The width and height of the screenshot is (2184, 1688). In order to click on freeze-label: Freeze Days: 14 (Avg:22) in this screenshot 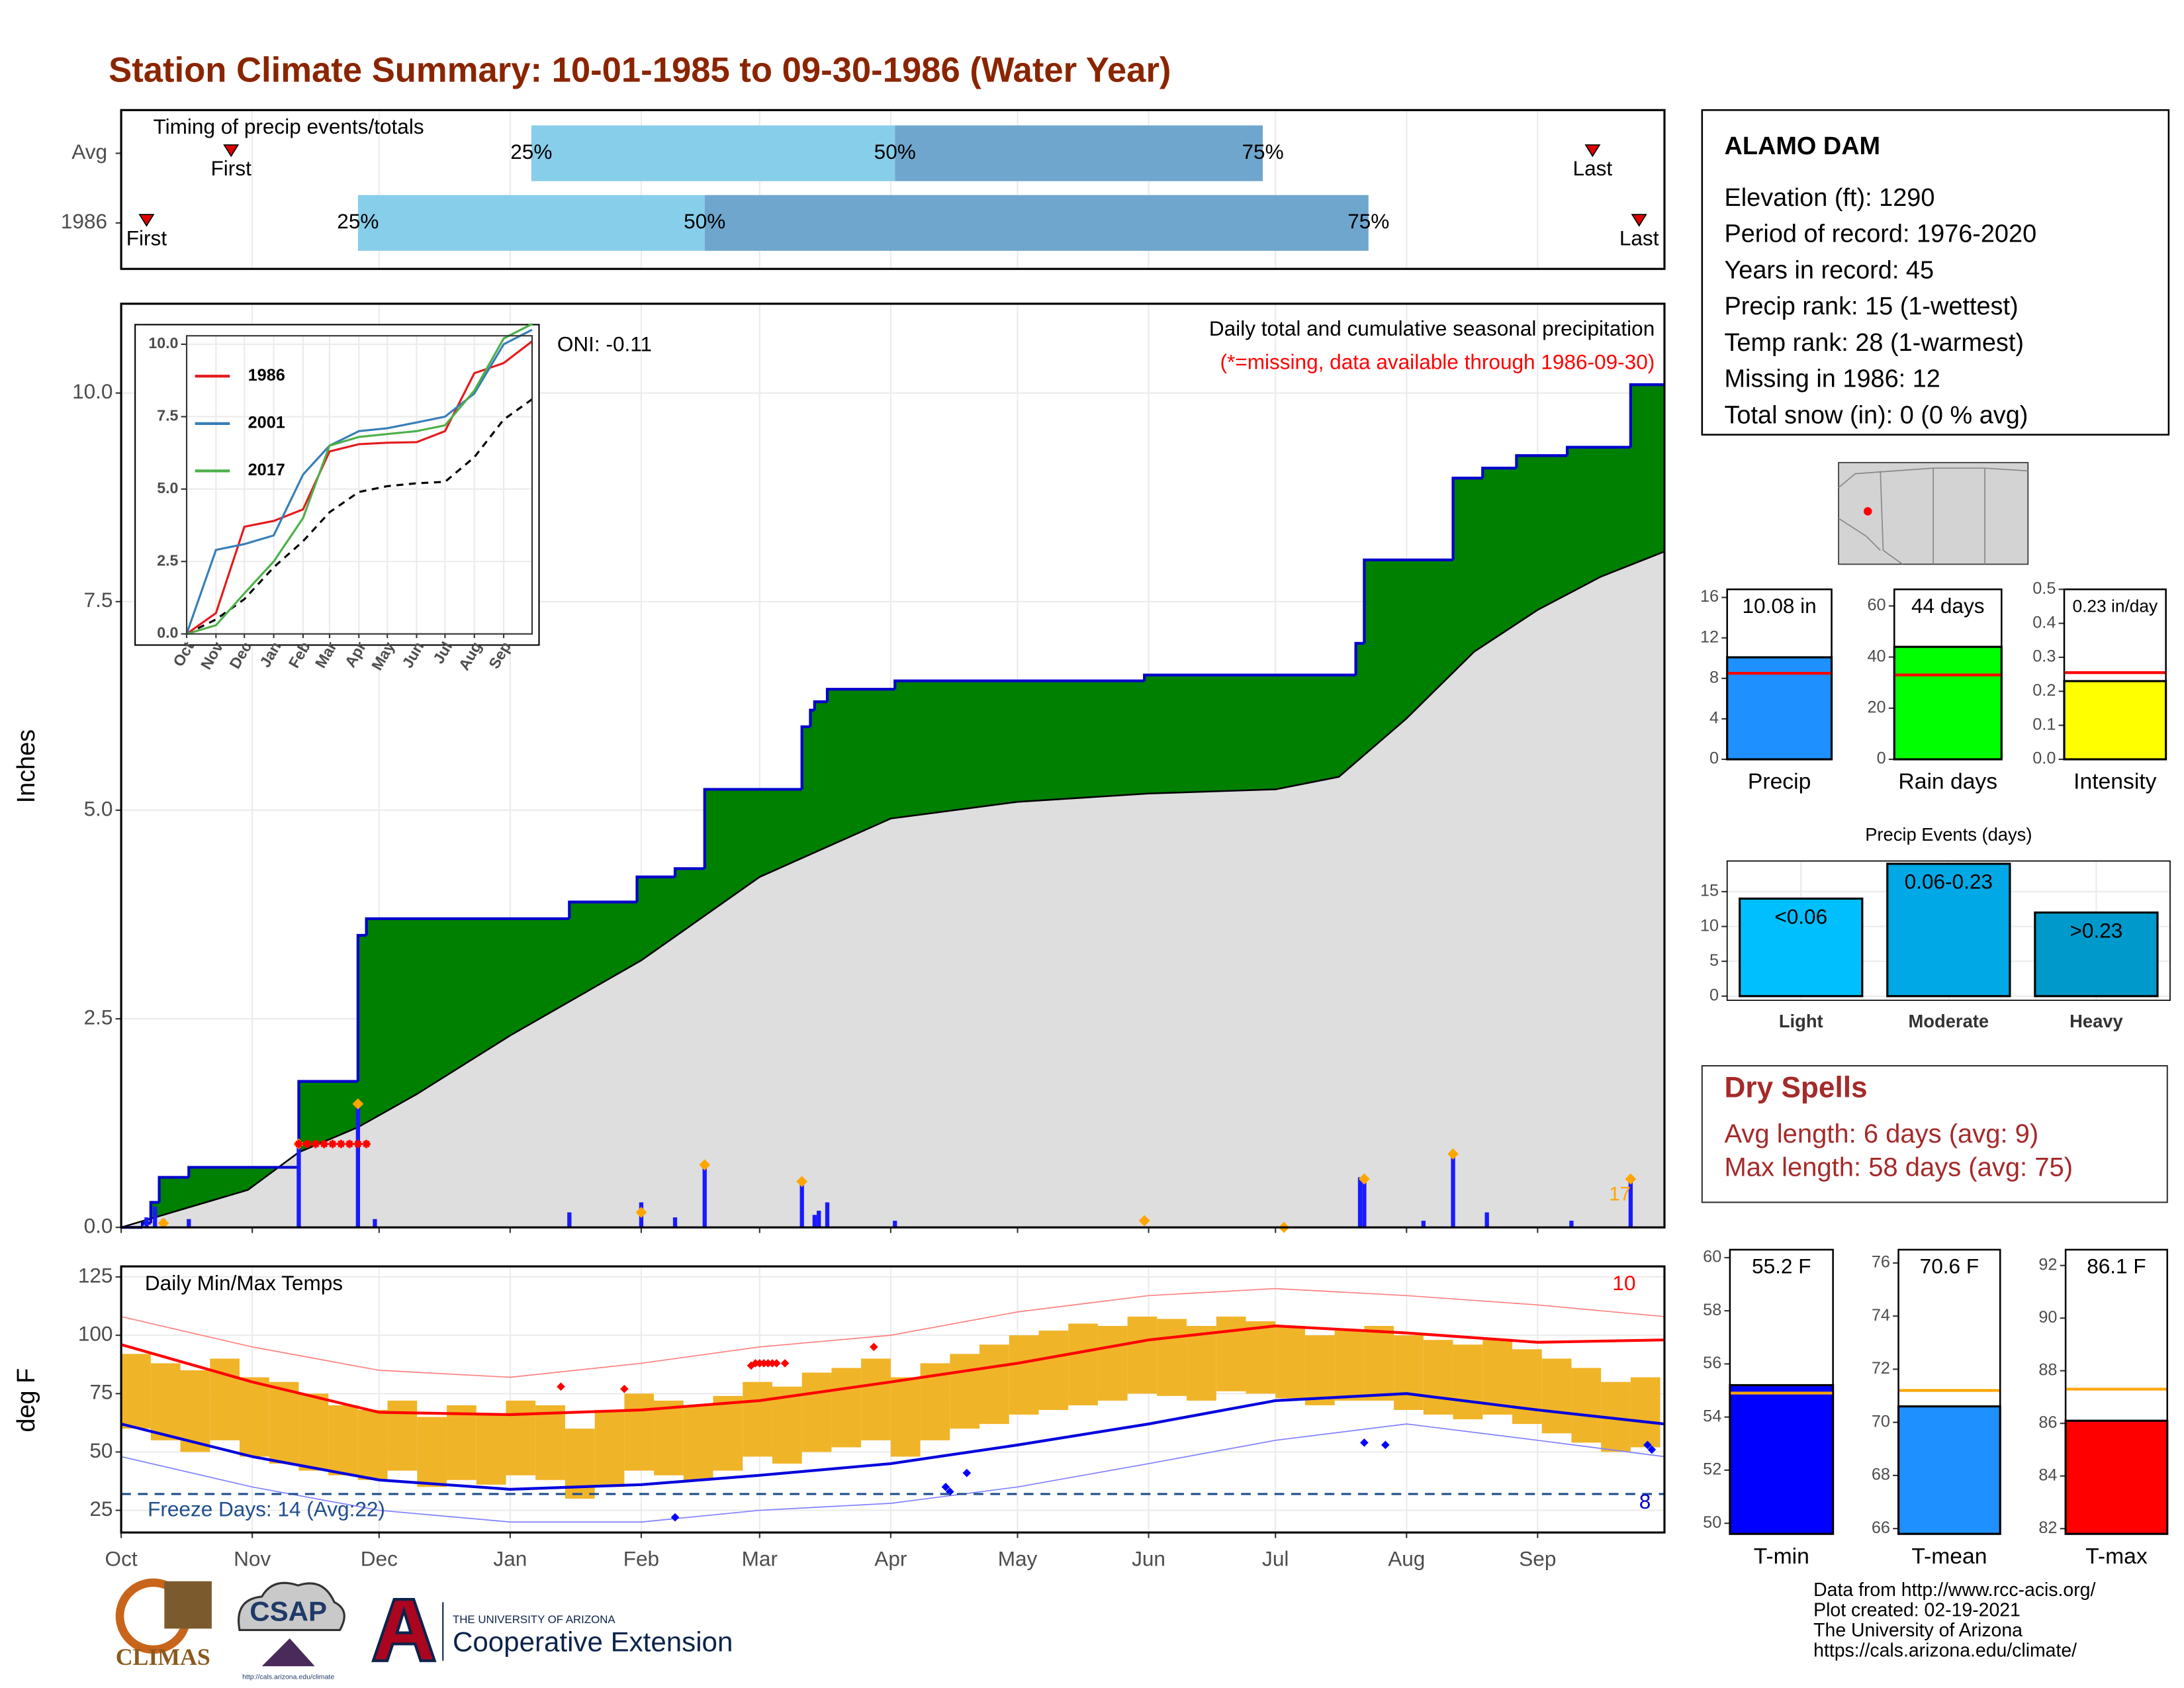, I will do `click(266, 1509)`.